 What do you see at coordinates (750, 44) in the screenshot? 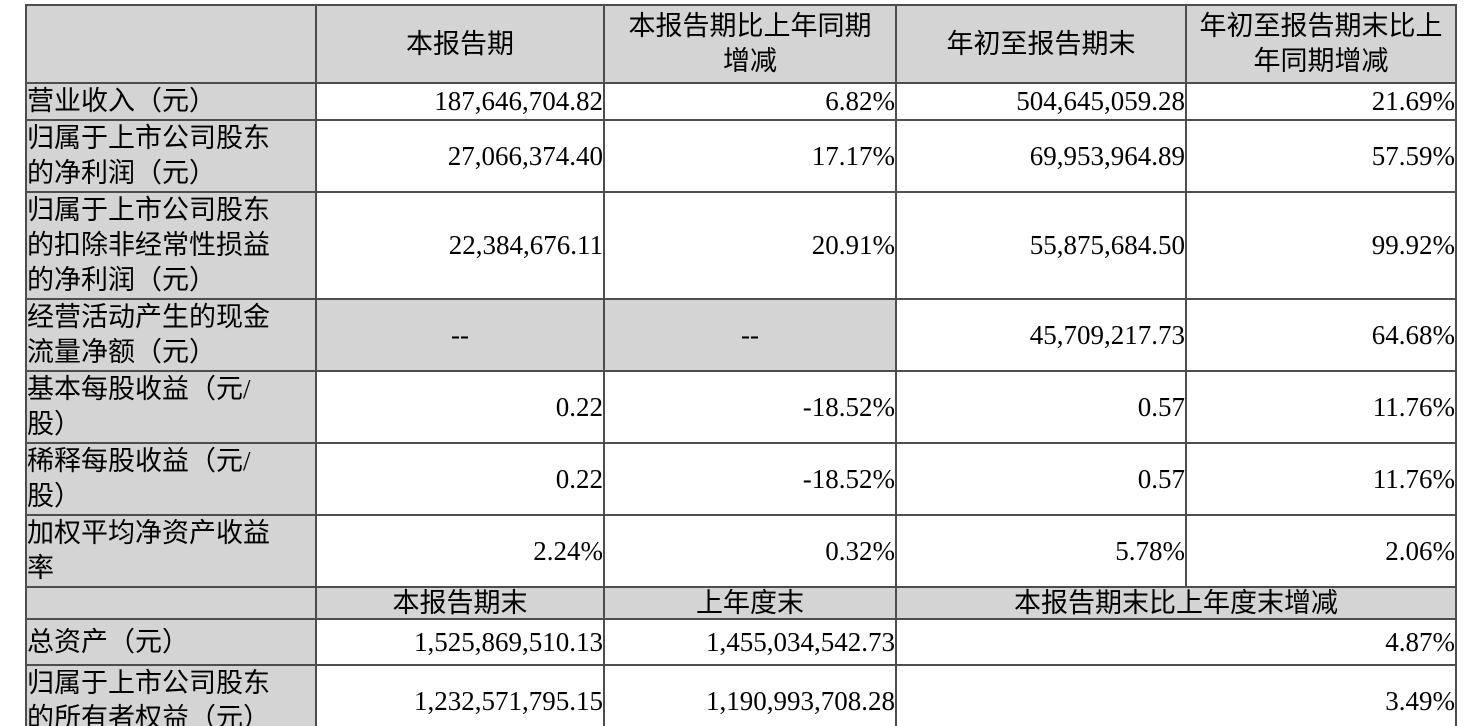
I see `header-current-period-yoy: 本报告期比上年同期 增减` at bounding box center [750, 44].